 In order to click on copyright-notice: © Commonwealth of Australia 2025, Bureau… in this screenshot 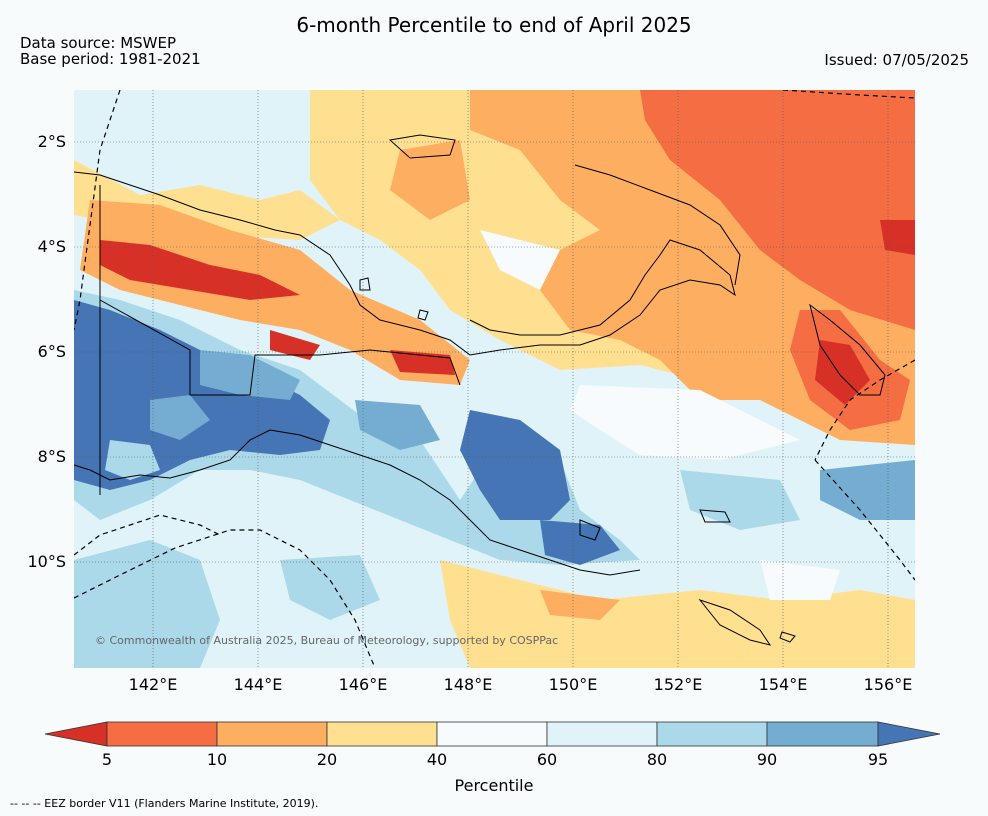, I will do `click(327, 640)`.